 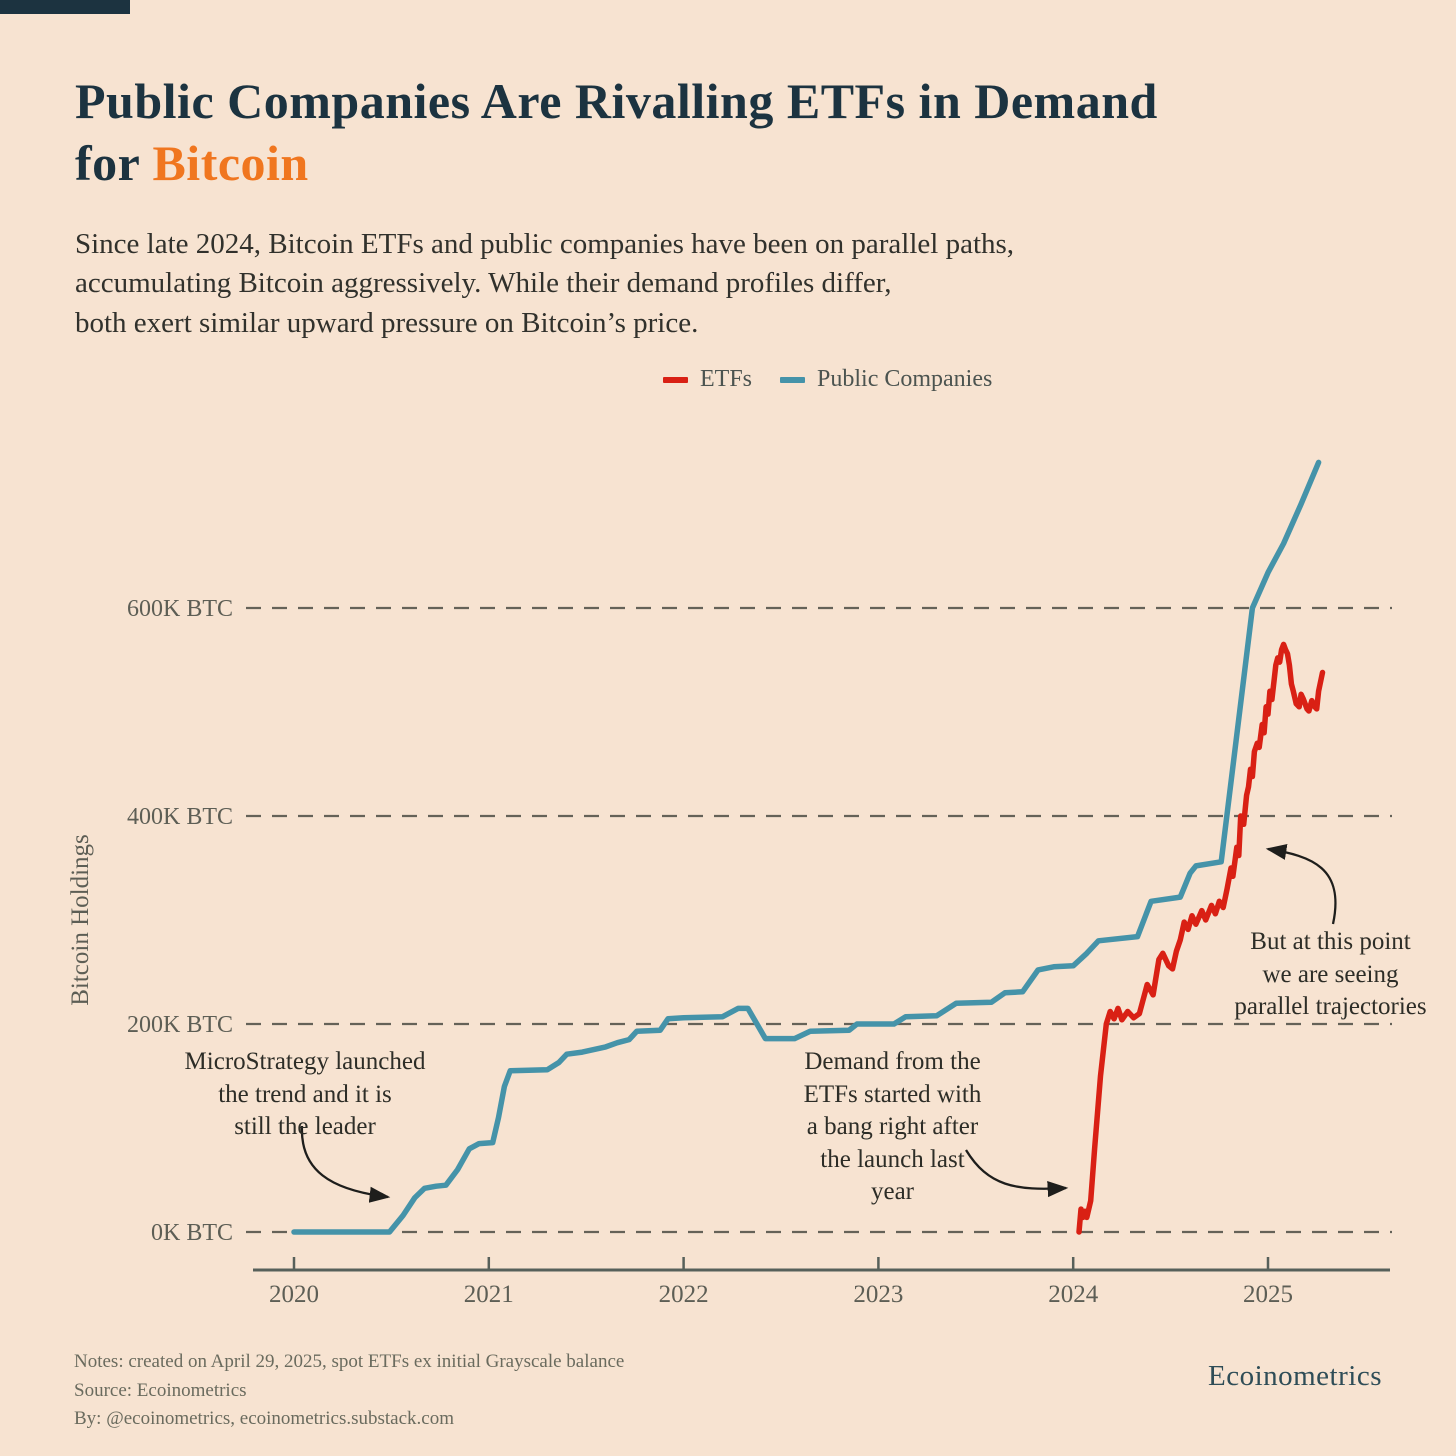 What do you see at coordinates (65, 7) in the screenshot?
I see `corner-accent-bar` at bounding box center [65, 7].